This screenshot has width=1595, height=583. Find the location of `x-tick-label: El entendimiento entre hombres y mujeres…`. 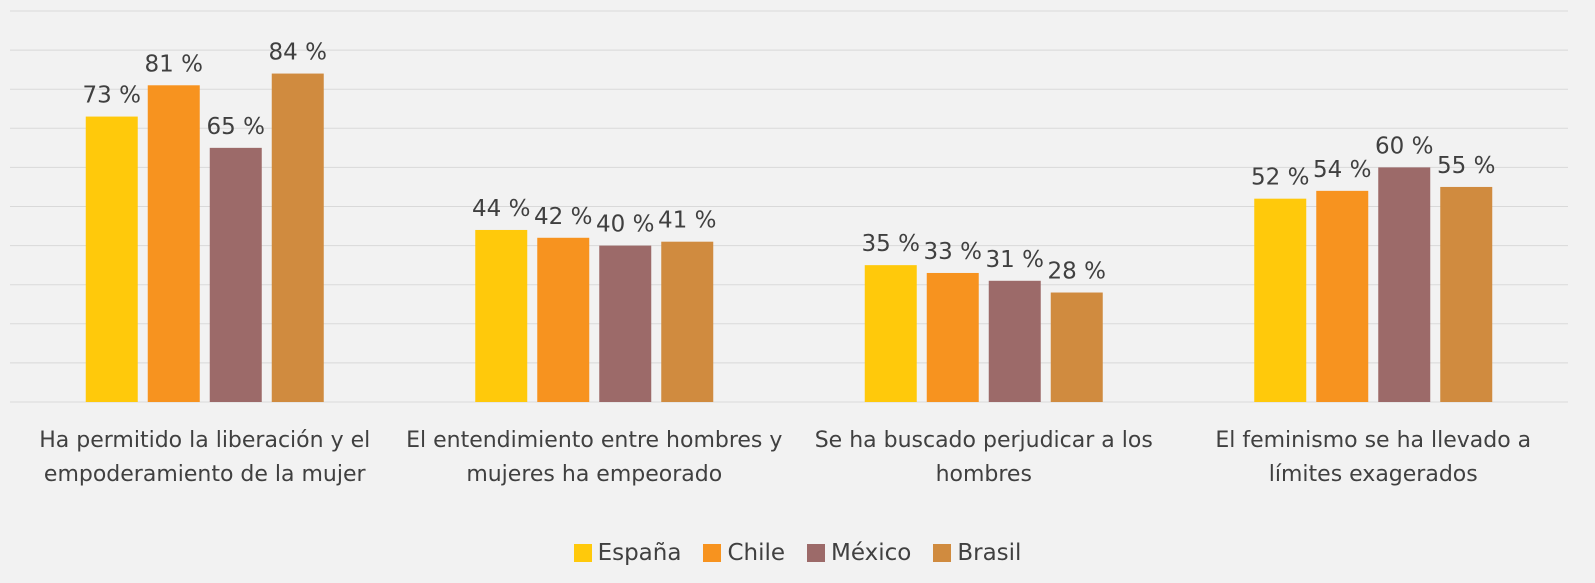

x-tick-label: El entendimiento entre hombres y mujeres… is located at coordinates (594, 457).